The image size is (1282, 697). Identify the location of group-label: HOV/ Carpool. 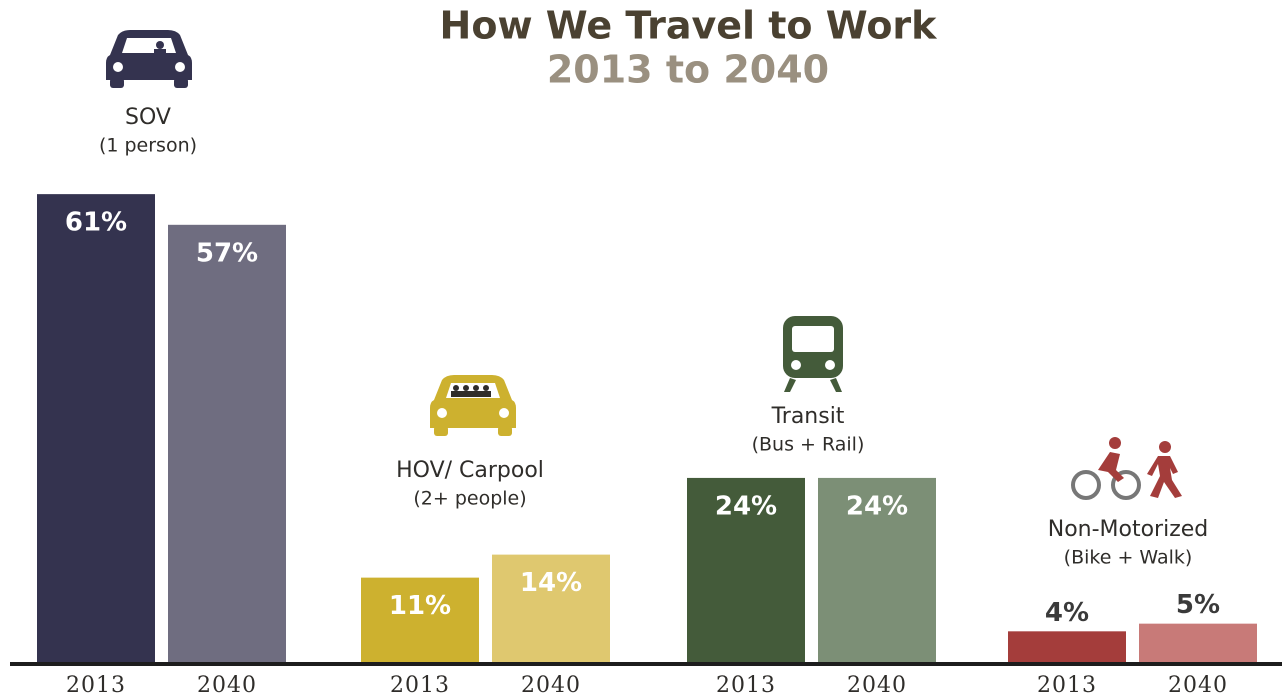
(470, 470).